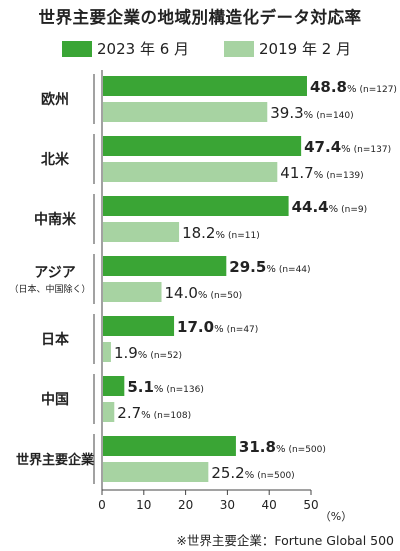  What do you see at coordinates (305, 49) in the screenshot?
I see `legend-label-2019: 2019 年 2 月` at bounding box center [305, 49].